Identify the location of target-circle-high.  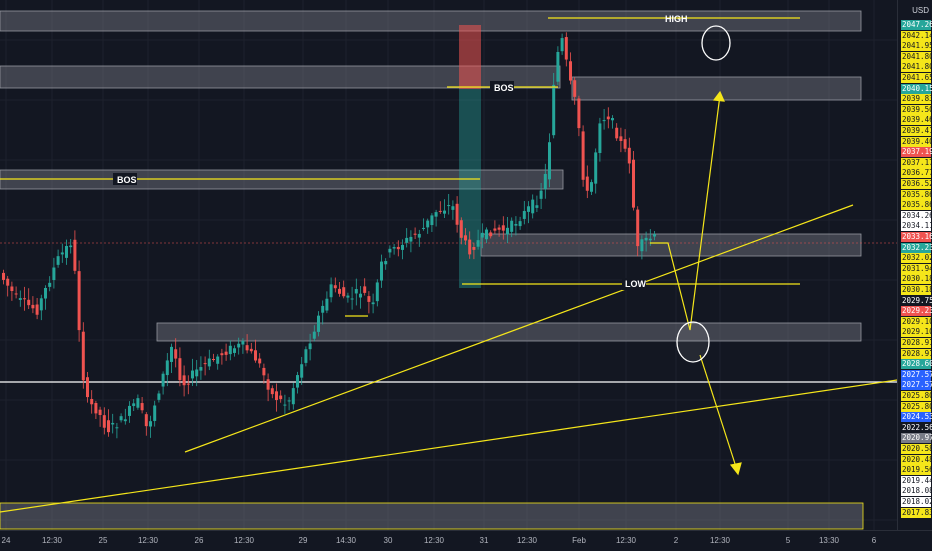
(716, 43).